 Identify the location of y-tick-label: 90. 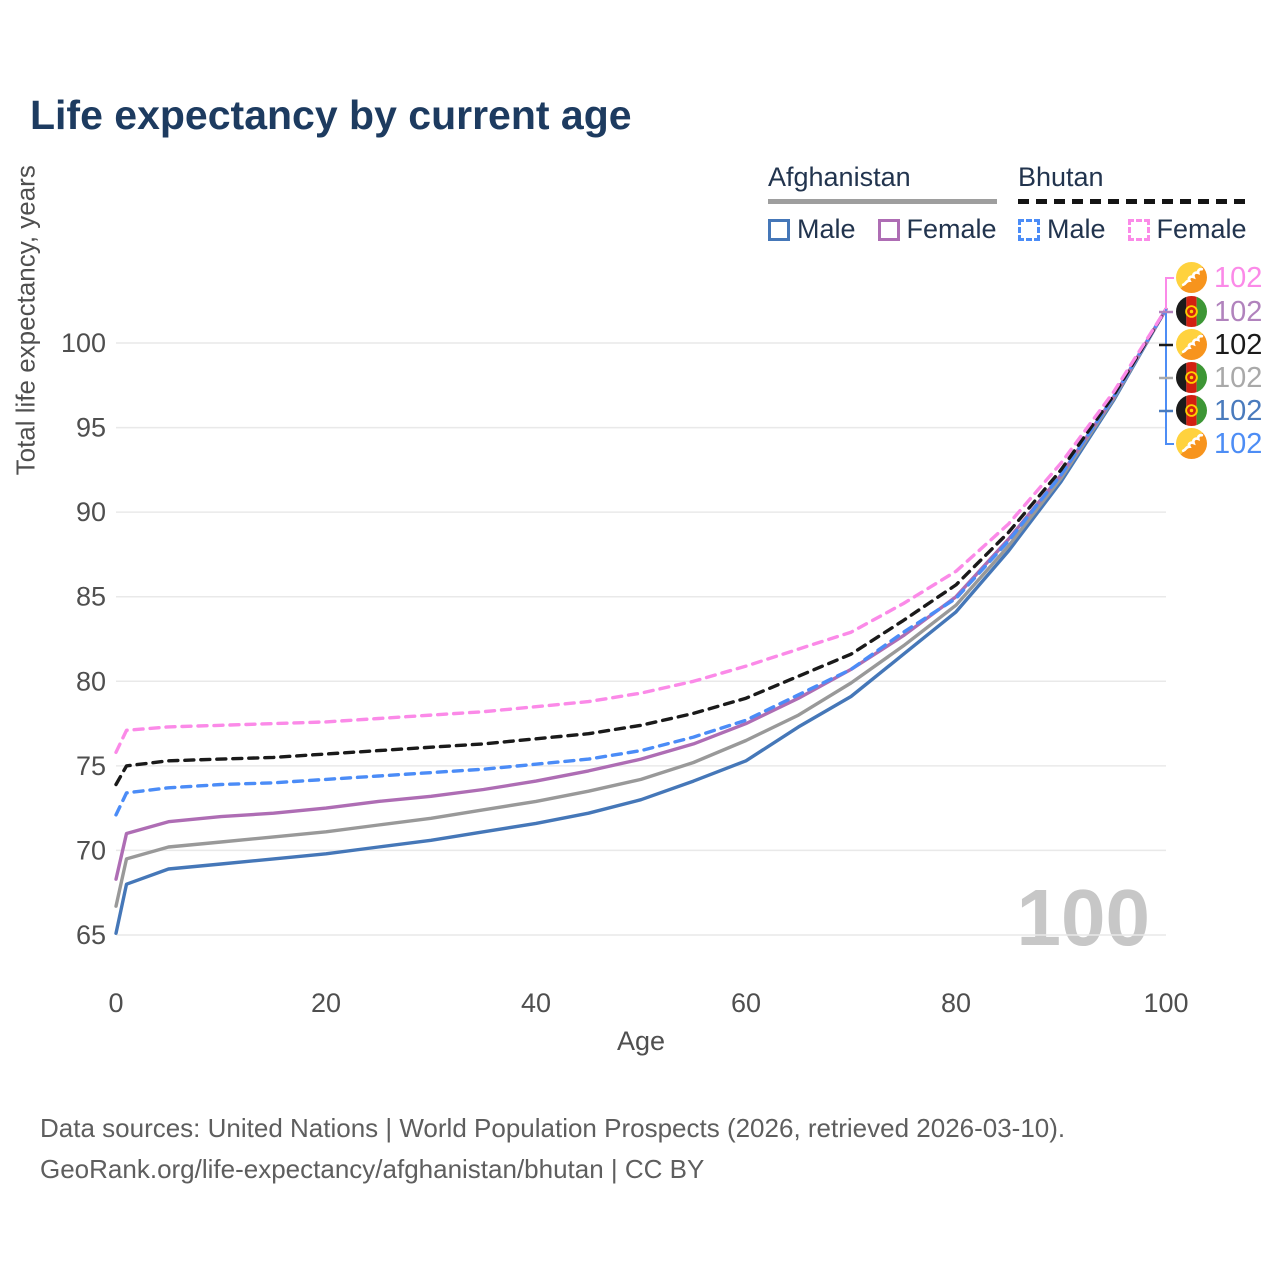
(91, 512).